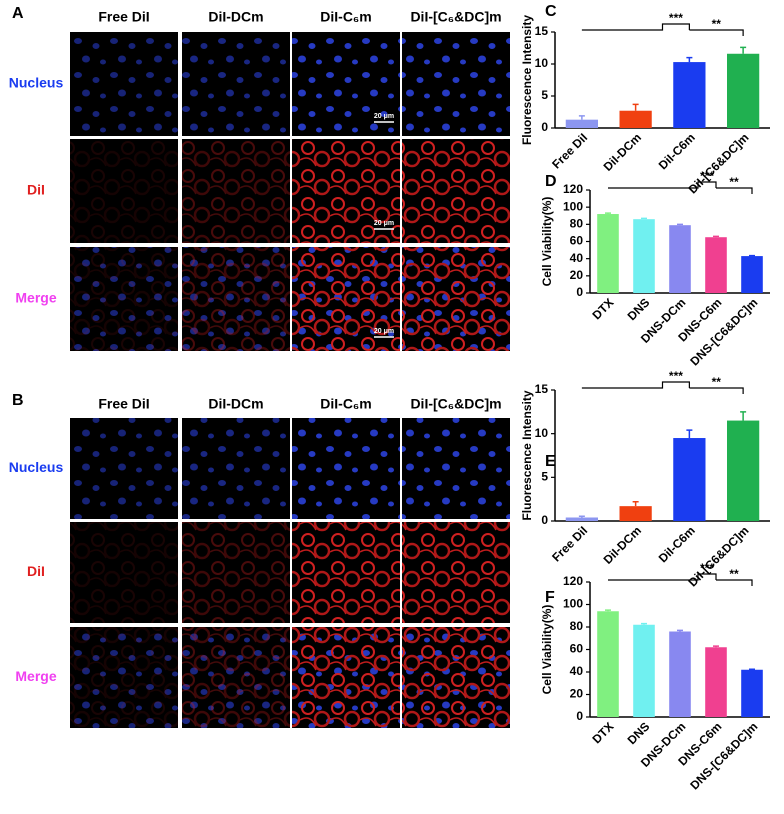 The width and height of the screenshot is (784, 814). I want to click on panel-label: D, so click(551, 181).